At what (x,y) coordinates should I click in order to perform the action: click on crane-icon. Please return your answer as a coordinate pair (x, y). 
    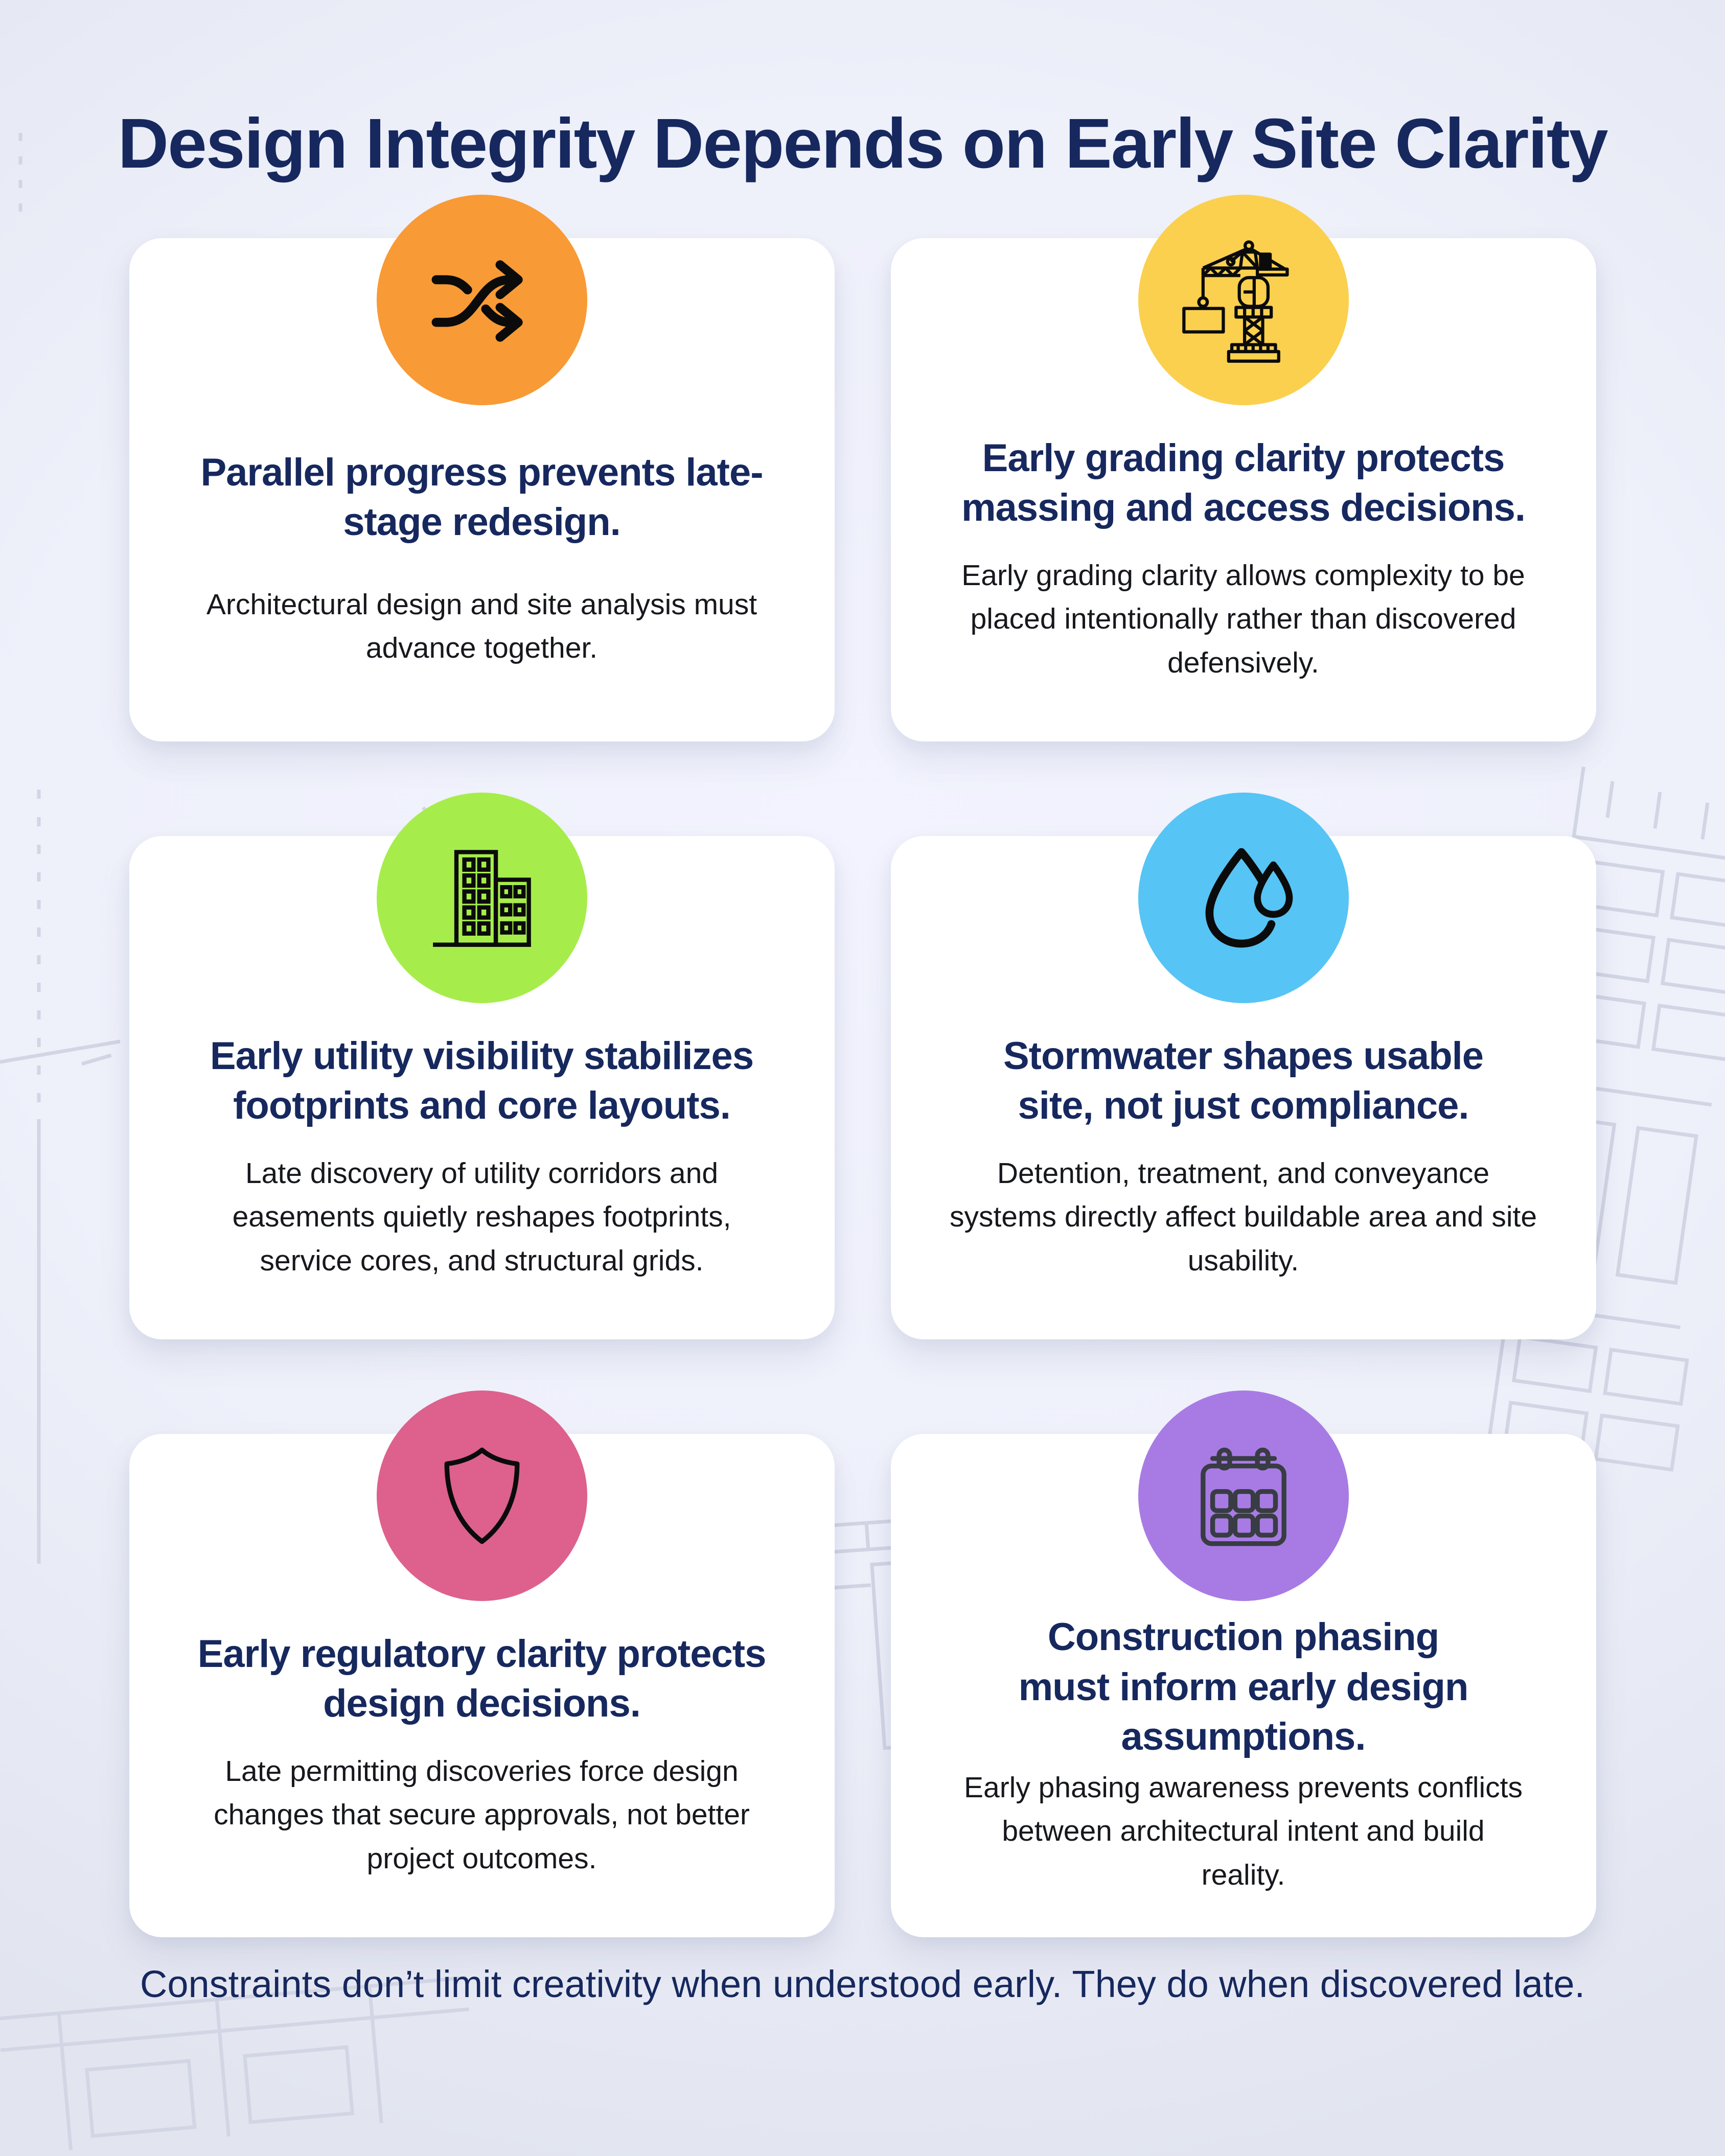
    Looking at the image, I should click on (1235, 301).